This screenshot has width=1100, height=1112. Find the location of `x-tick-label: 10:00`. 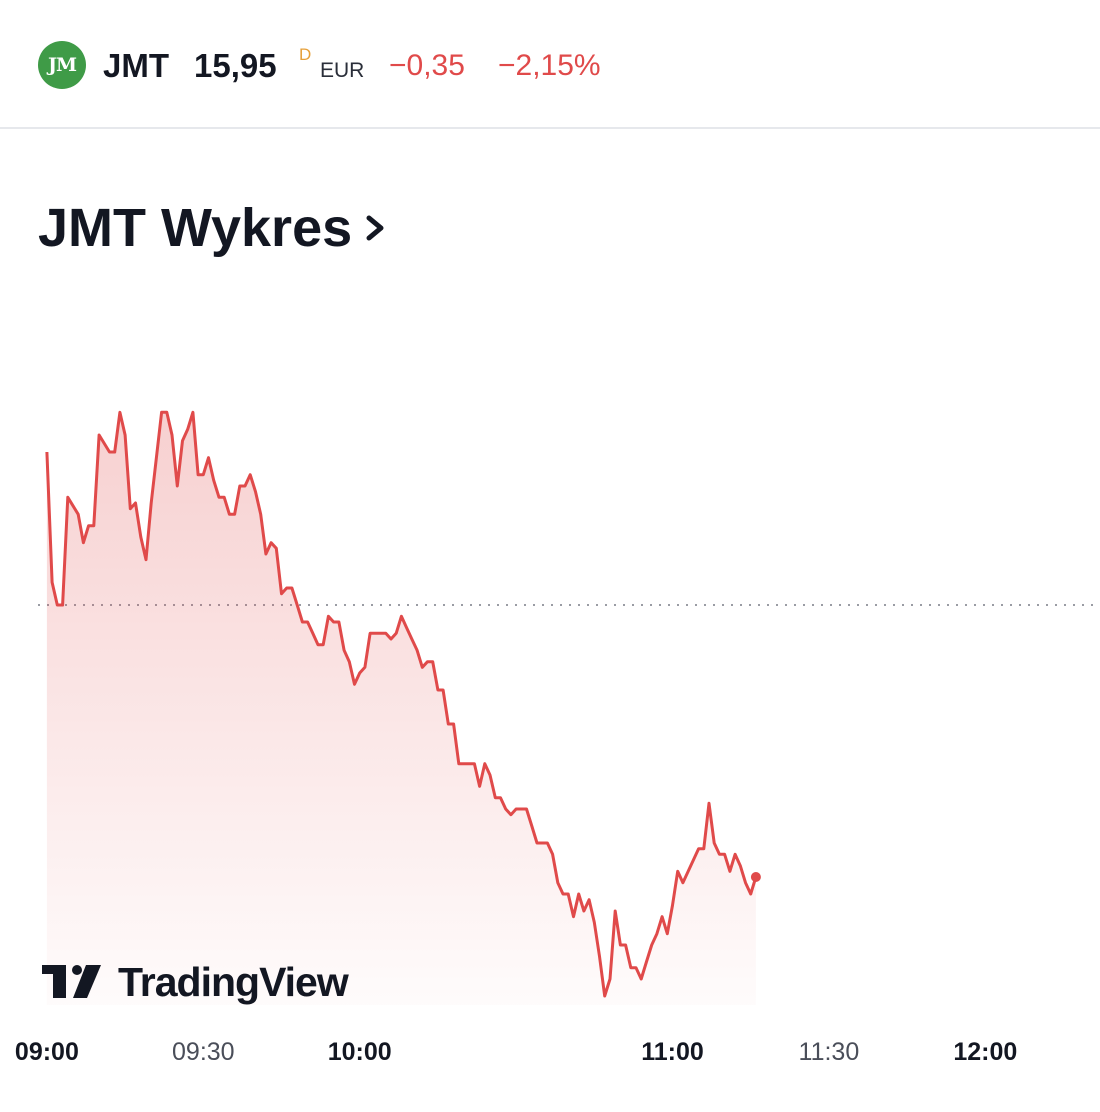

x-tick-label: 10:00 is located at coordinates (359, 1052).